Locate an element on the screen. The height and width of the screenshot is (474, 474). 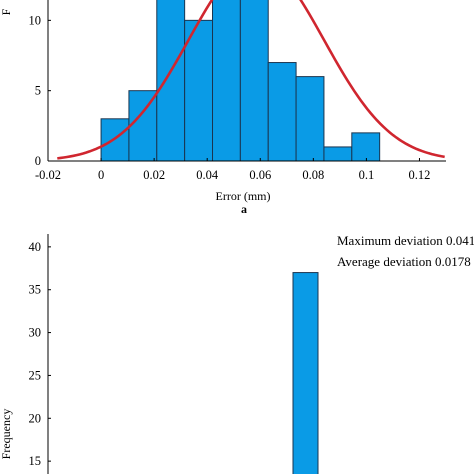
y-tick-label-b: 15 is located at coordinates (35, 461).